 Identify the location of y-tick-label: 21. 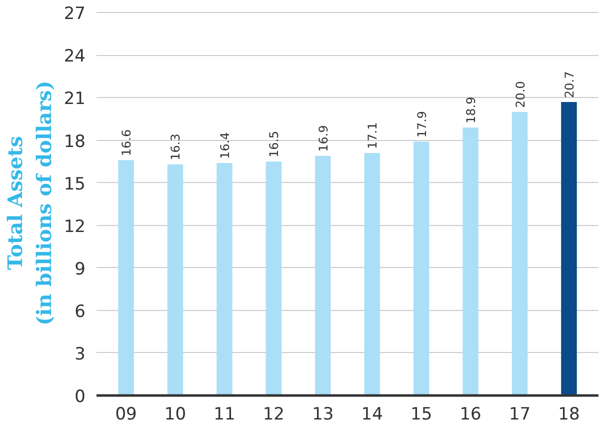
(75, 99).